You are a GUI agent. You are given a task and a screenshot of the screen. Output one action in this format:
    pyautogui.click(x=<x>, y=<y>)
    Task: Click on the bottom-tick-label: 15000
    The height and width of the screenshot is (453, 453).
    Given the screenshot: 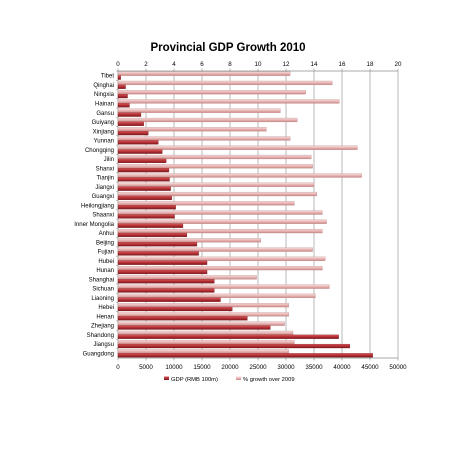 What is the action you would take?
    pyautogui.click(x=202, y=367)
    